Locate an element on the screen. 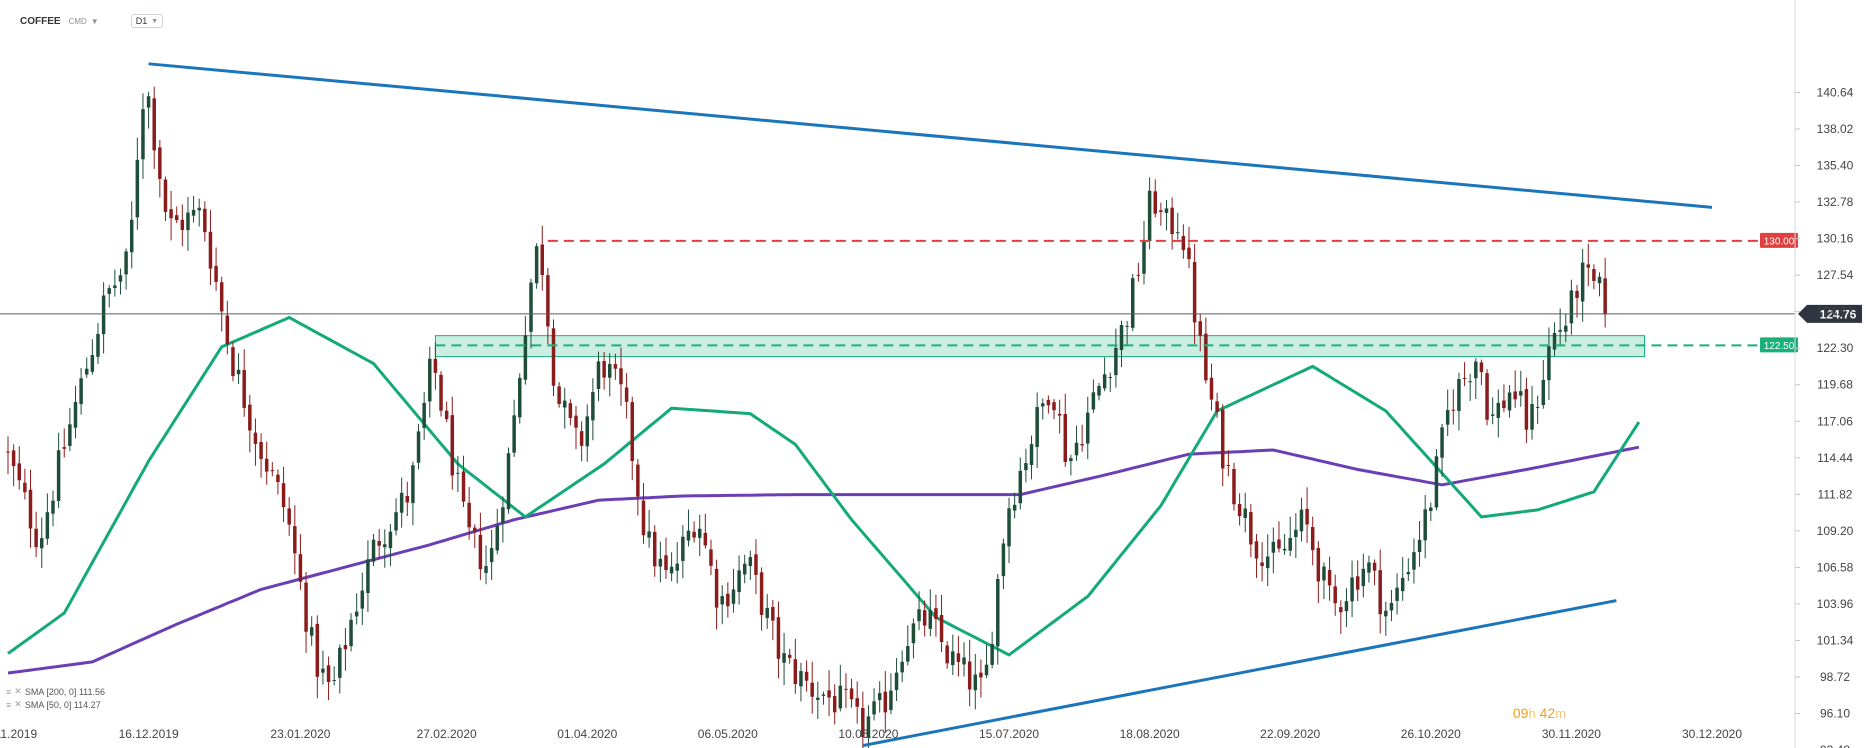 This screenshot has width=1866, height=748. y-tick-label: 124.92 is located at coordinates (1835, 312).